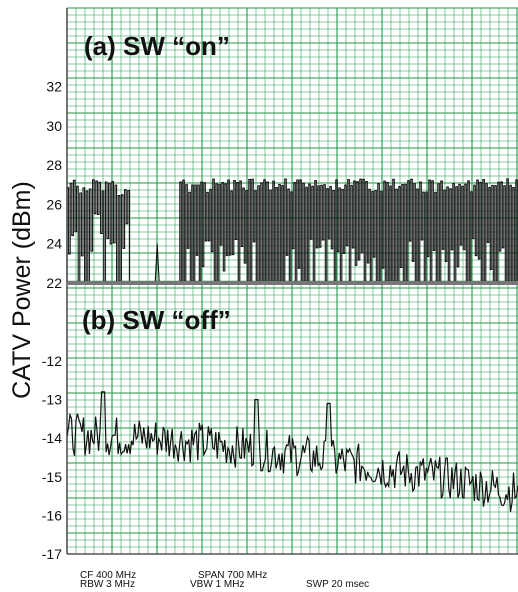  I want to click on panel-b-tick-label: -12, so click(52, 361).